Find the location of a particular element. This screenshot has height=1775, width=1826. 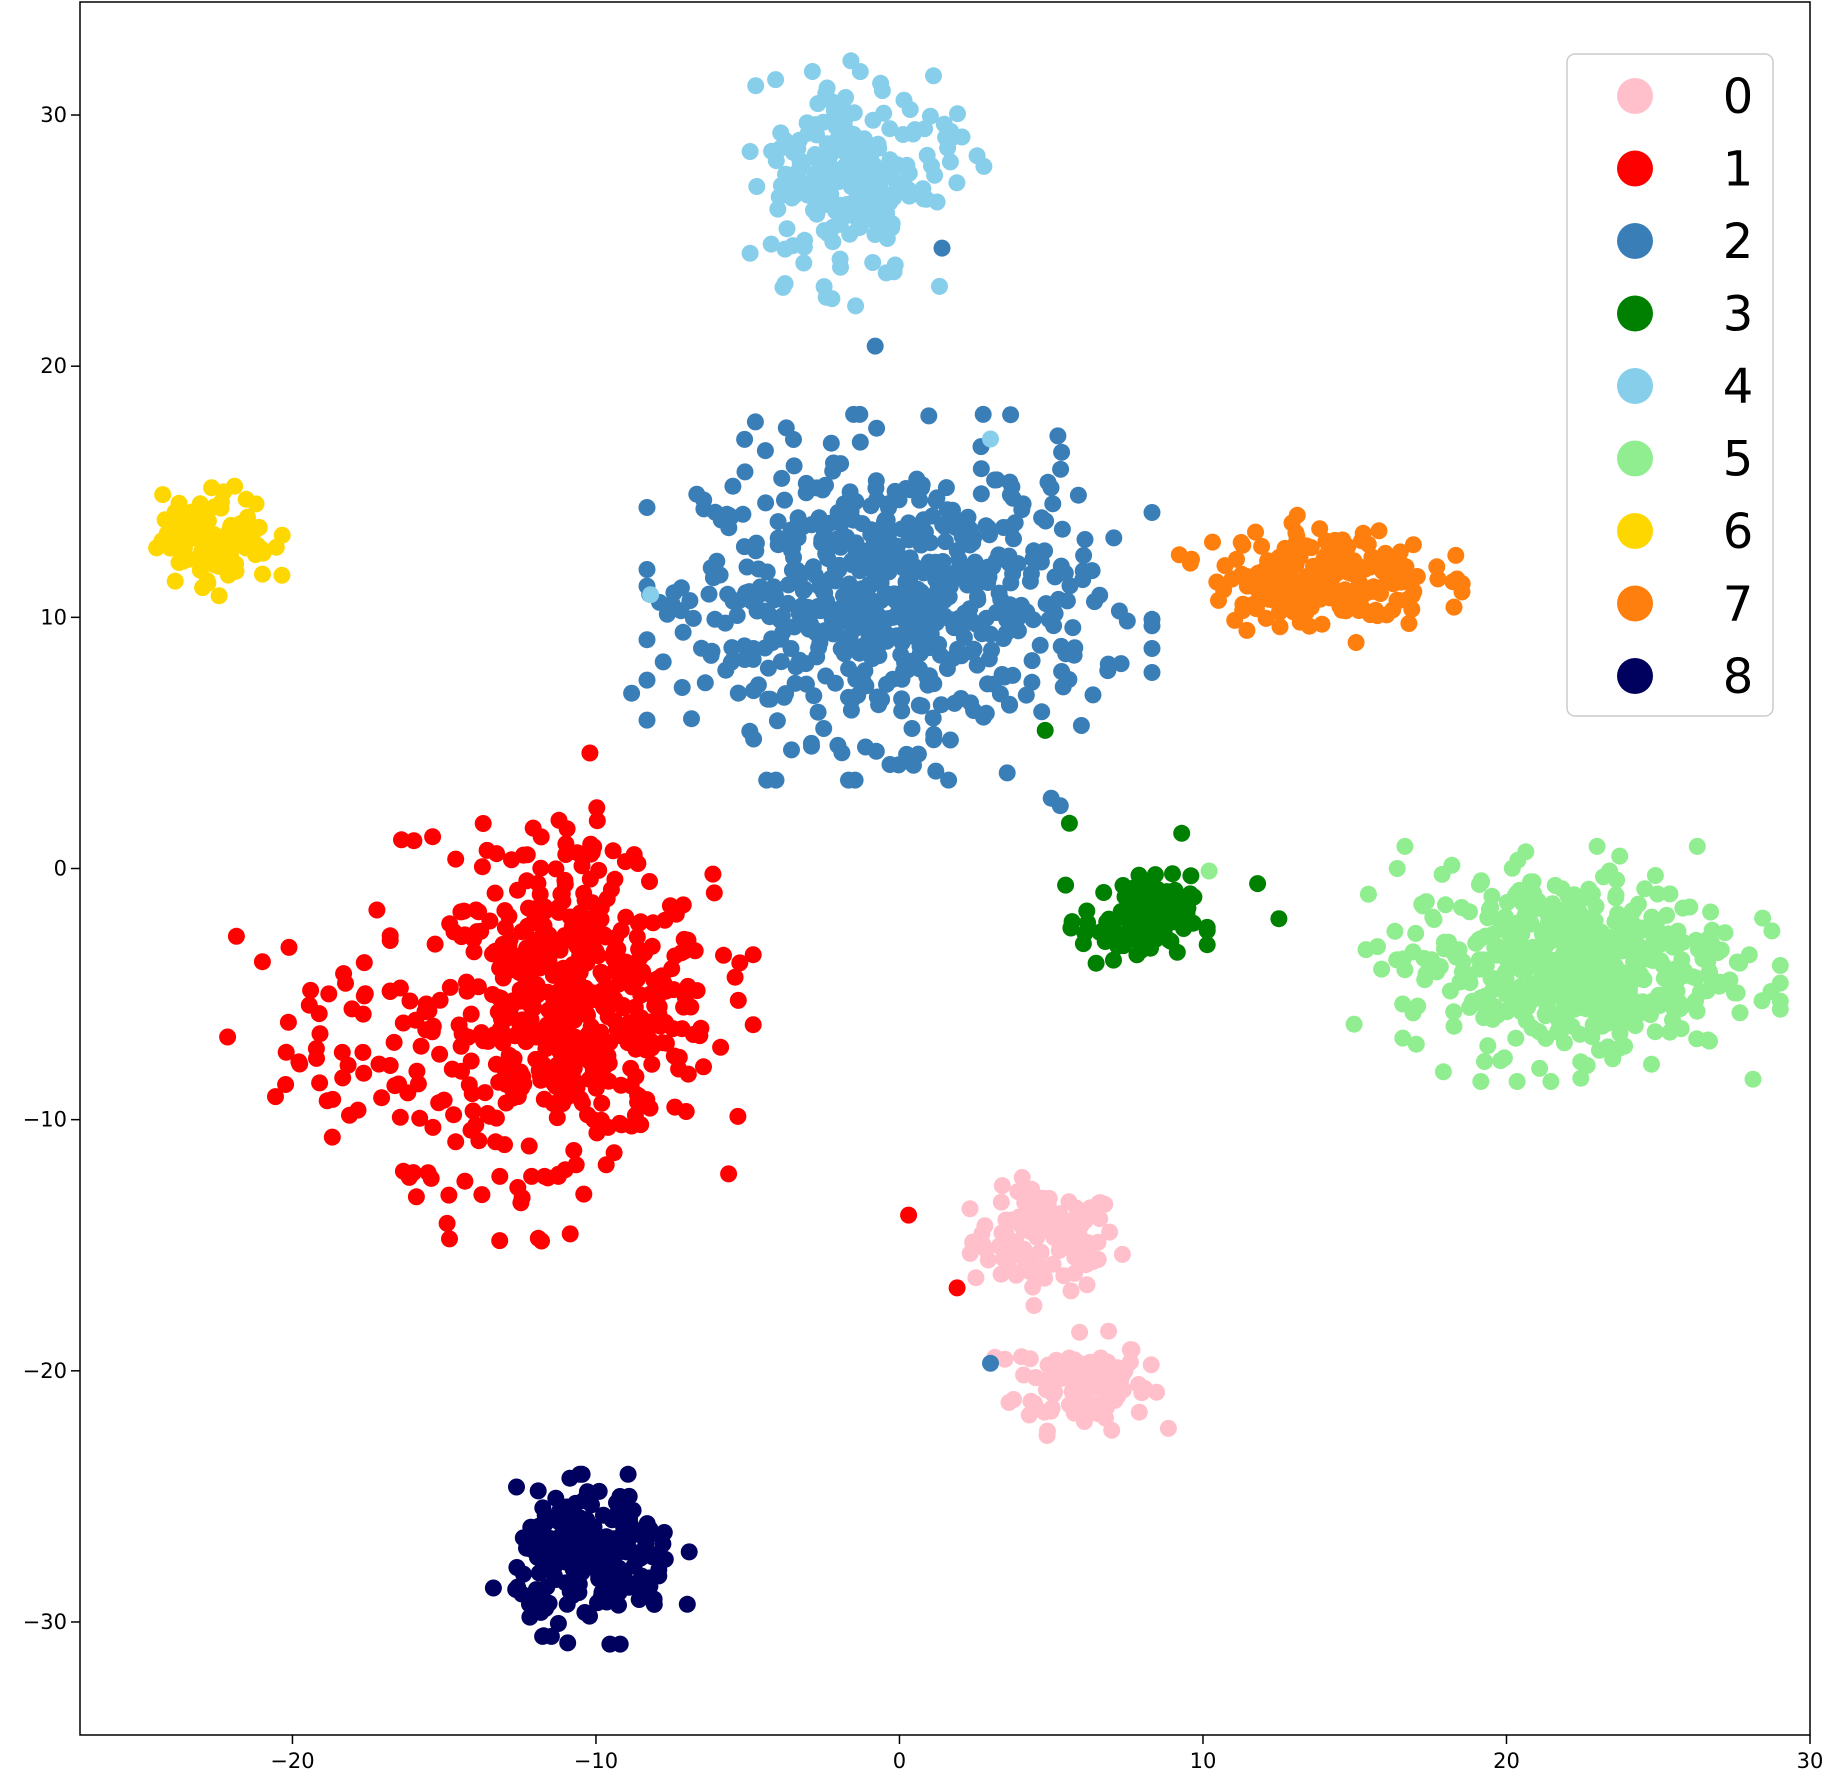

y-tick-label: −20 is located at coordinates (45, 1371).